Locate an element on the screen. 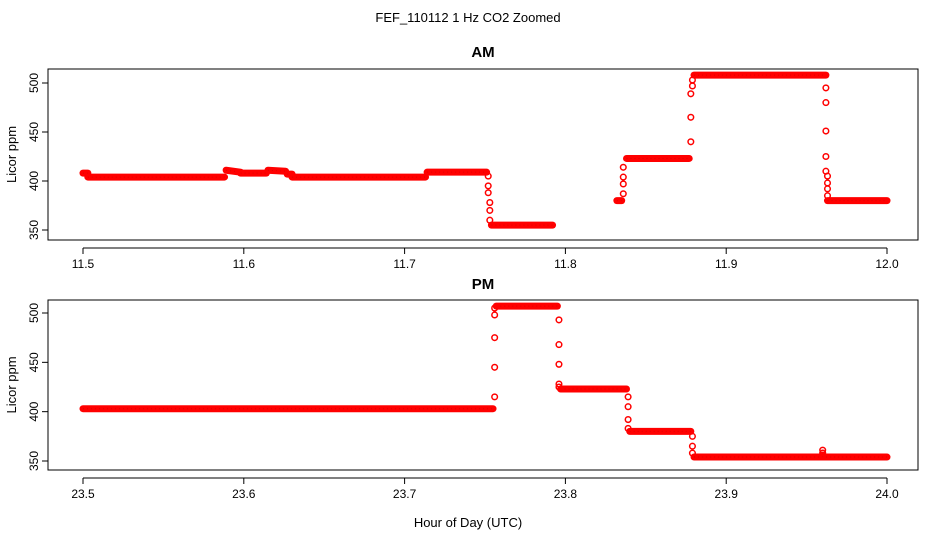 This screenshot has width=936, height=540. y-tick-label-pm: 400 is located at coordinates (34, 411).